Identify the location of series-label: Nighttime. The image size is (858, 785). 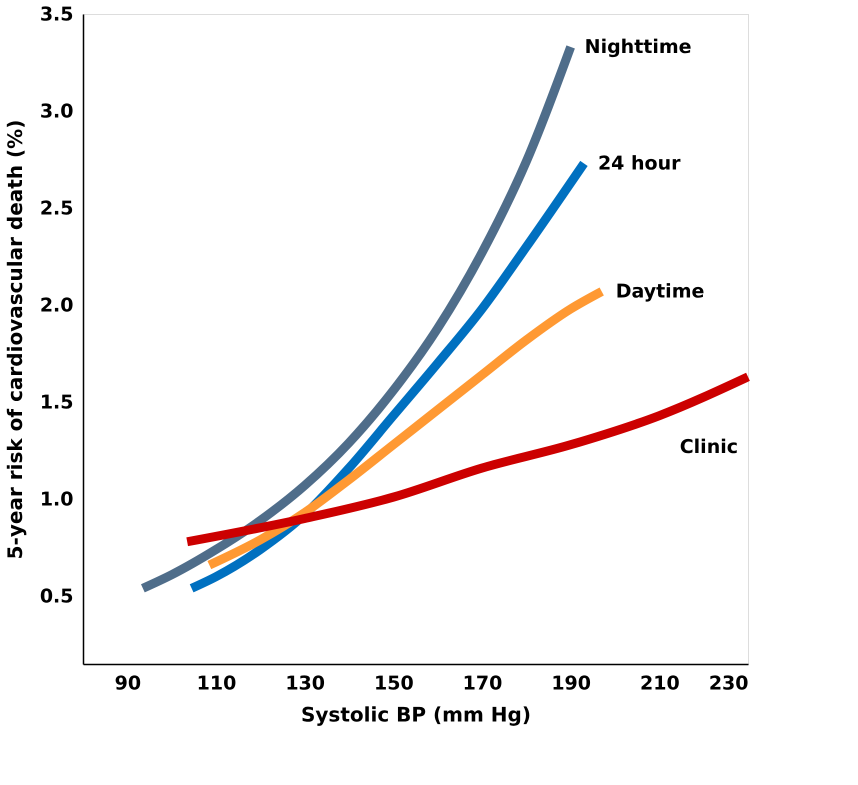
(638, 47).